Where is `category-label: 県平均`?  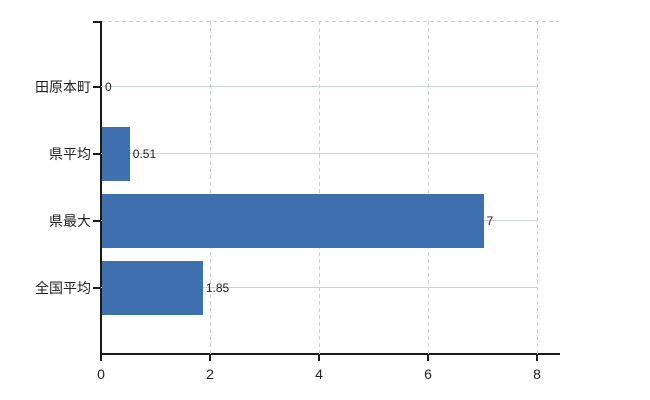 category-label: 県平均 is located at coordinates (70, 154).